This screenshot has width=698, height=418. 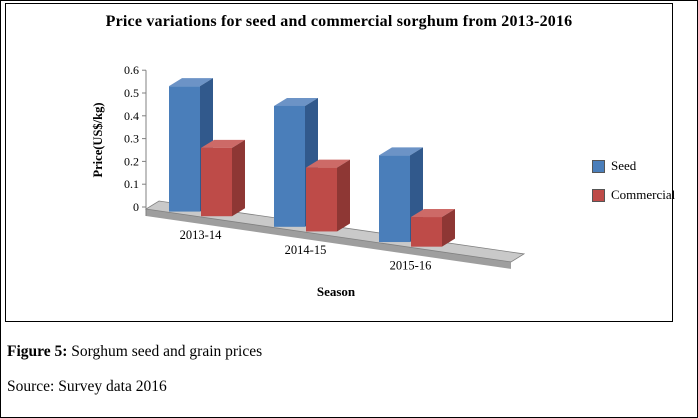 What do you see at coordinates (643, 194) in the screenshot?
I see `legend-label: Commercial` at bounding box center [643, 194].